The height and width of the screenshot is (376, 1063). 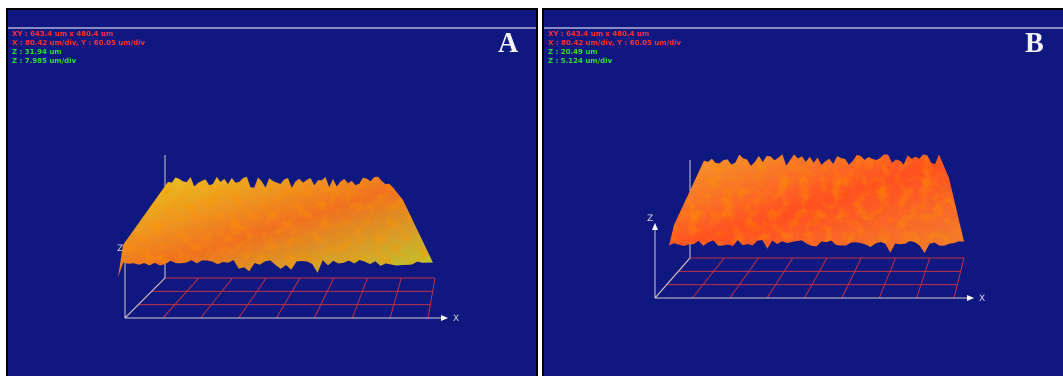 What do you see at coordinates (37, 52) in the screenshot?
I see `info-text: Z : 31.94 um` at bounding box center [37, 52].